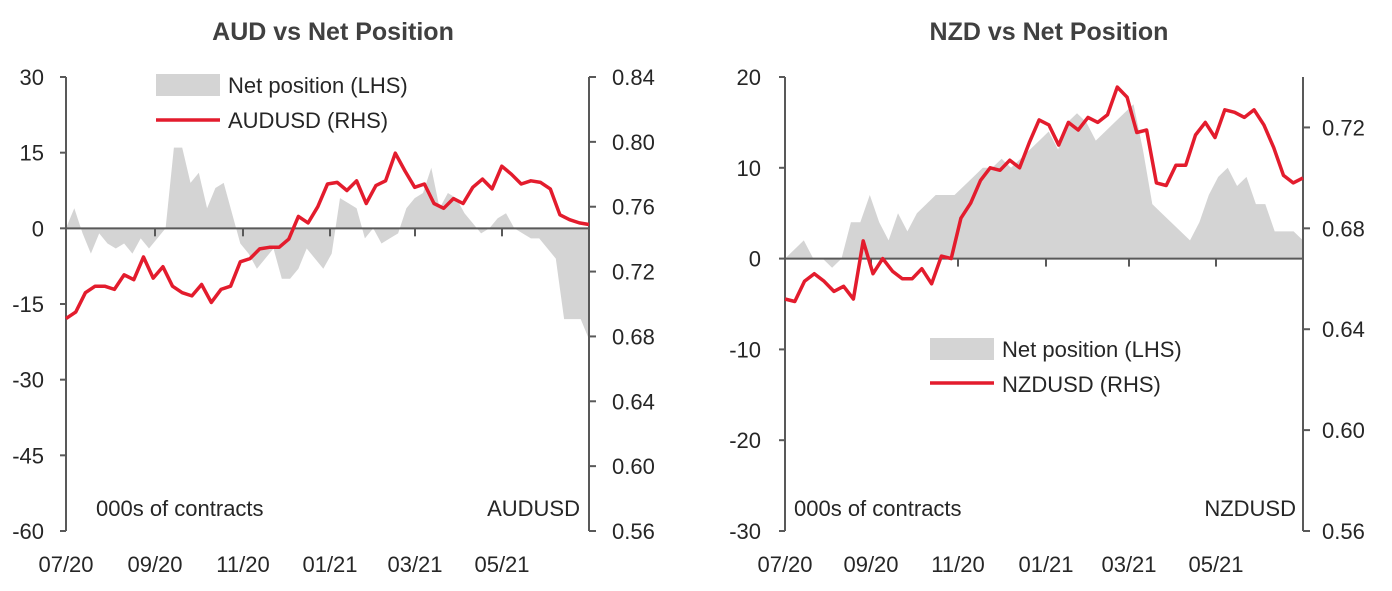 This screenshot has width=1392, height=591. What do you see at coordinates (1045, 564) in the screenshot?
I see `nzd-x-tick-label: 01/21` at bounding box center [1045, 564].